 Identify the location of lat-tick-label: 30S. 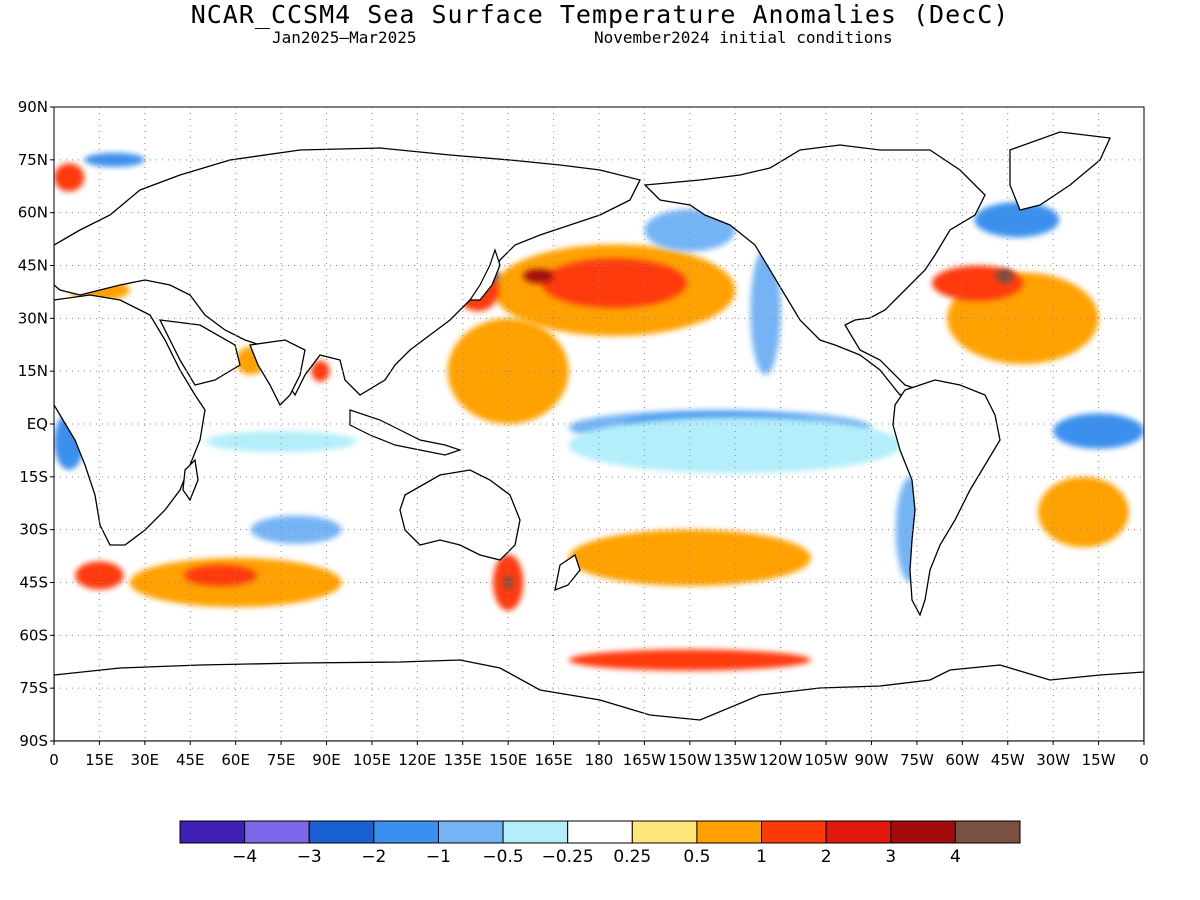
(33, 530).